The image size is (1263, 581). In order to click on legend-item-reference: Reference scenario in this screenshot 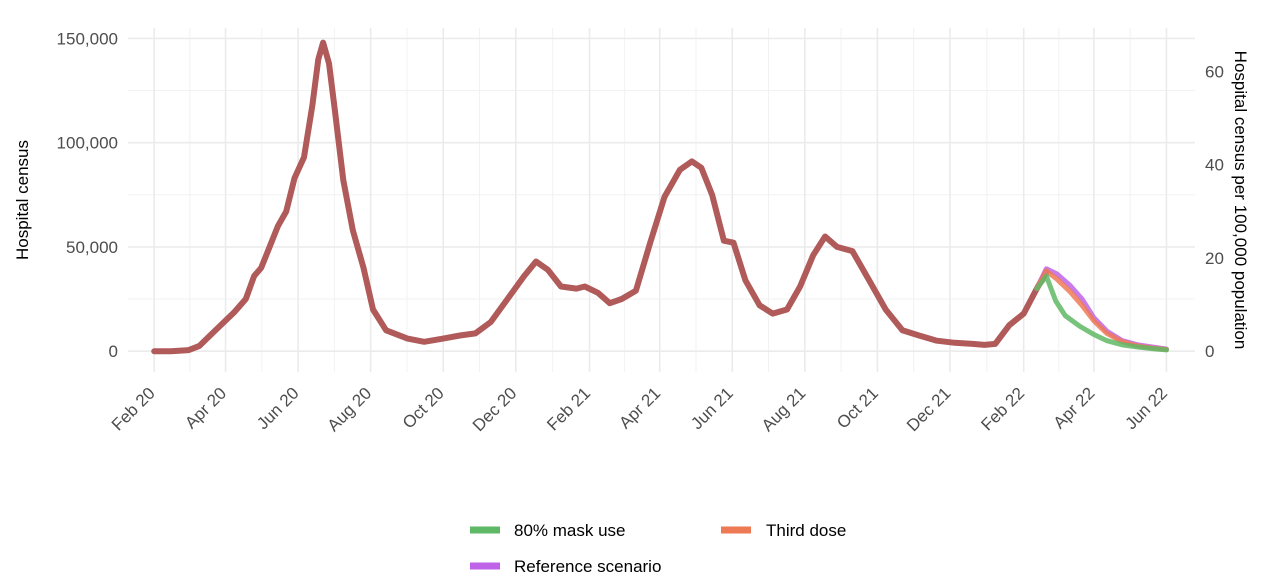, I will do `click(565, 566)`.